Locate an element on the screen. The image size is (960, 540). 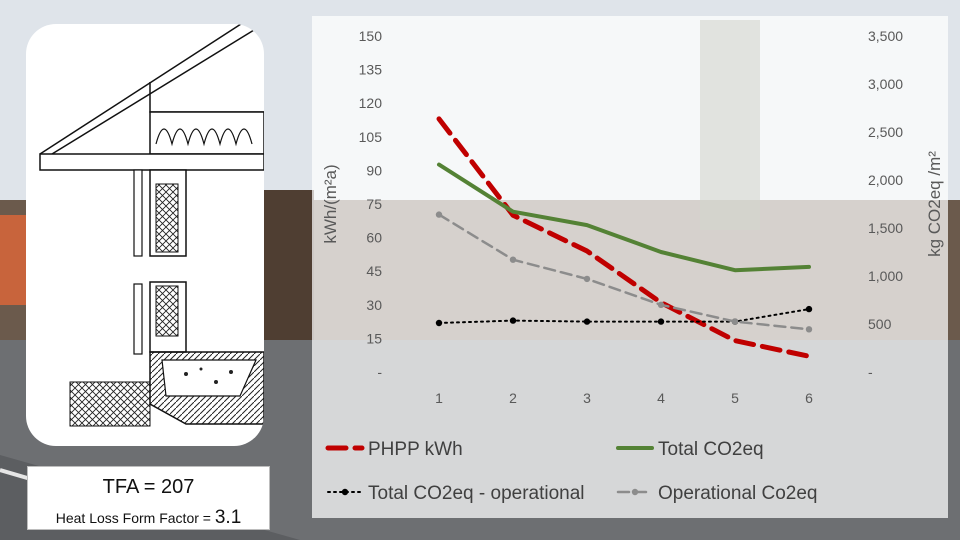
left-tick-label: 120 is located at coordinates (371, 103).